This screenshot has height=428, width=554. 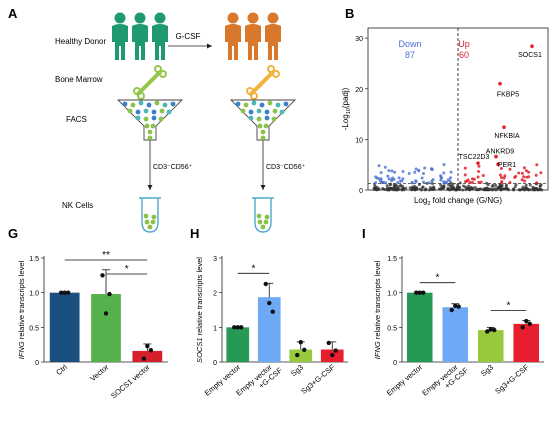 What do you see at coordinates (410, 55) in the screenshot?
I see `down-count: 87` at bounding box center [410, 55].